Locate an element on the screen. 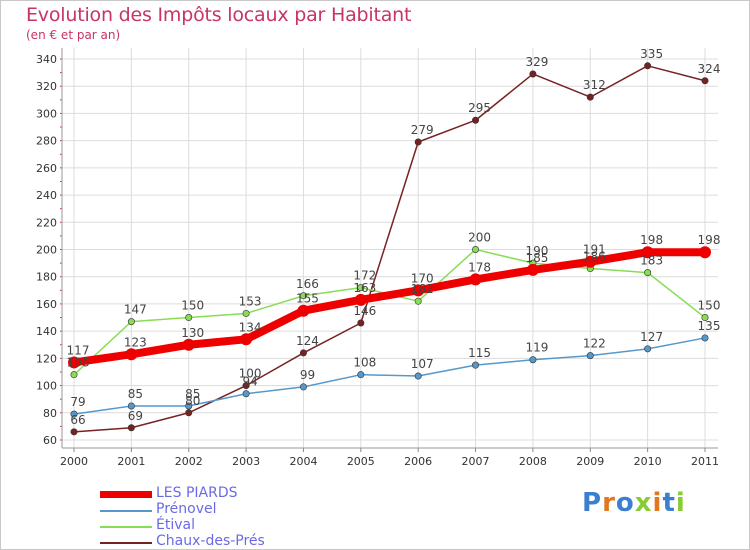 This screenshot has width=750, height=550. point-chaux-des-pres-2006 is located at coordinates (418, 142).